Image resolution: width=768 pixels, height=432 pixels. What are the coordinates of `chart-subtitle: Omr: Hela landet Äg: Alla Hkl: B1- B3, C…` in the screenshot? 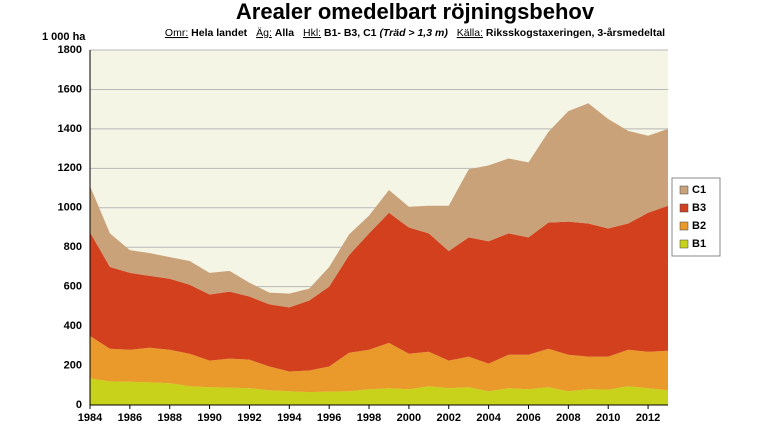 It's located at (415, 33).